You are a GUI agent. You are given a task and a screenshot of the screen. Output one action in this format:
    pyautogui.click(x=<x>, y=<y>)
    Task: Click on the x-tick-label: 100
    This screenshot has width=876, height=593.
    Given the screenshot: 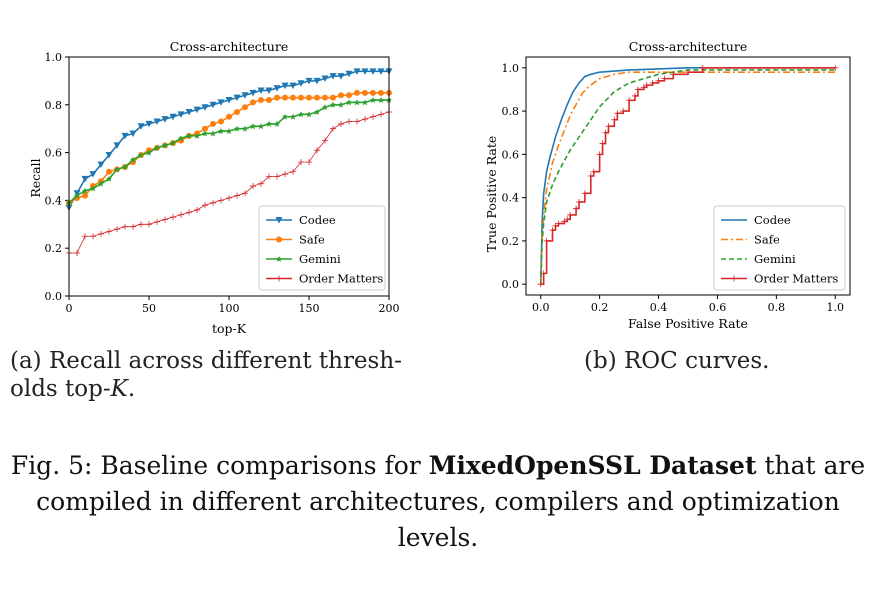 What is the action you would take?
    pyautogui.click(x=229, y=308)
    